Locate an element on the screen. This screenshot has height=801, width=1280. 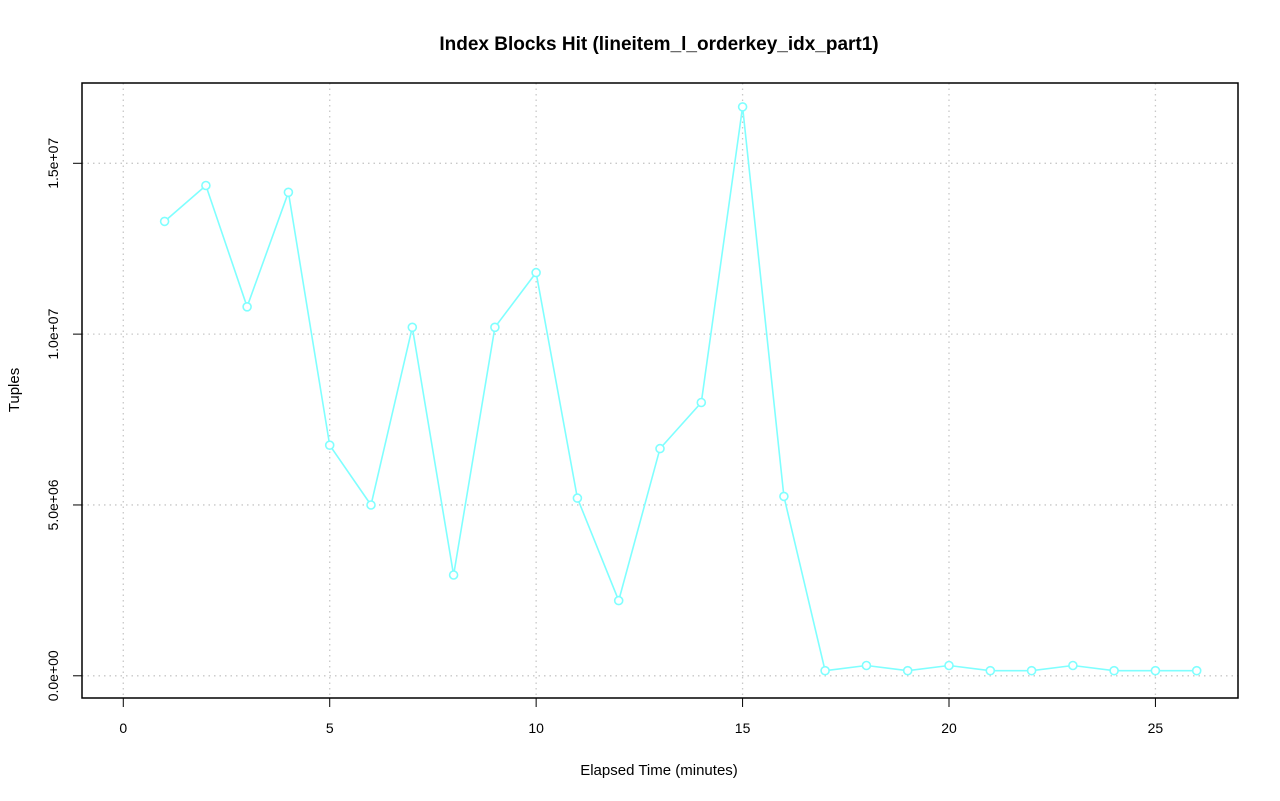
y-tick-label-1: 5.0e+06 is located at coordinates (53, 504).